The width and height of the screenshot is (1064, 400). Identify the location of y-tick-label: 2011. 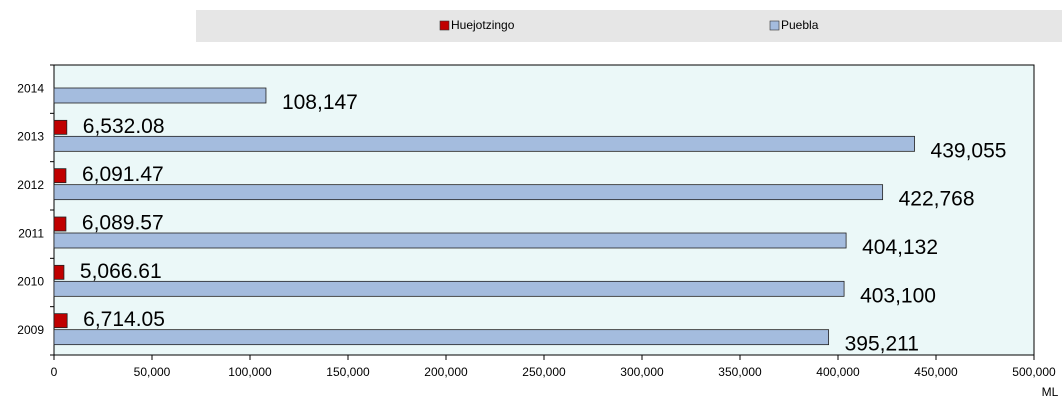
(31, 233).